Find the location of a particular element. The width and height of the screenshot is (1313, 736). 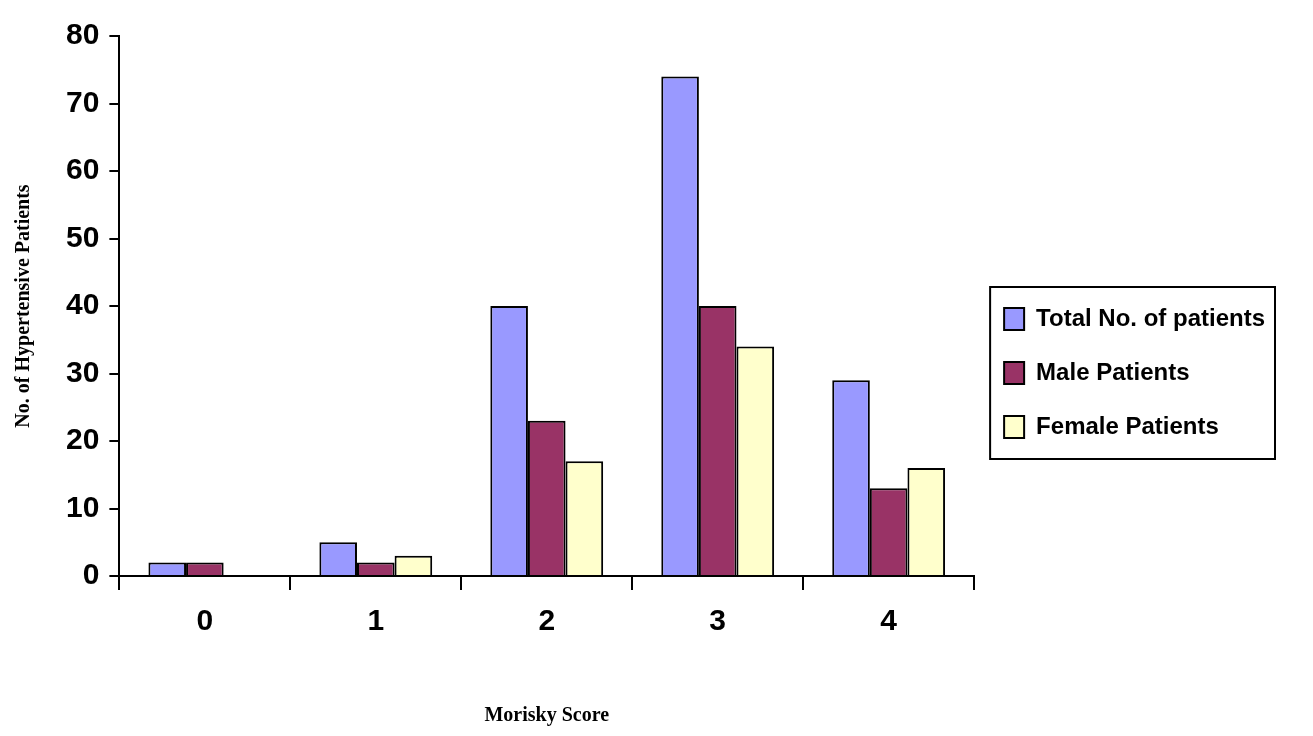

y-tick-label: 70 is located at coordinates (82, 101).